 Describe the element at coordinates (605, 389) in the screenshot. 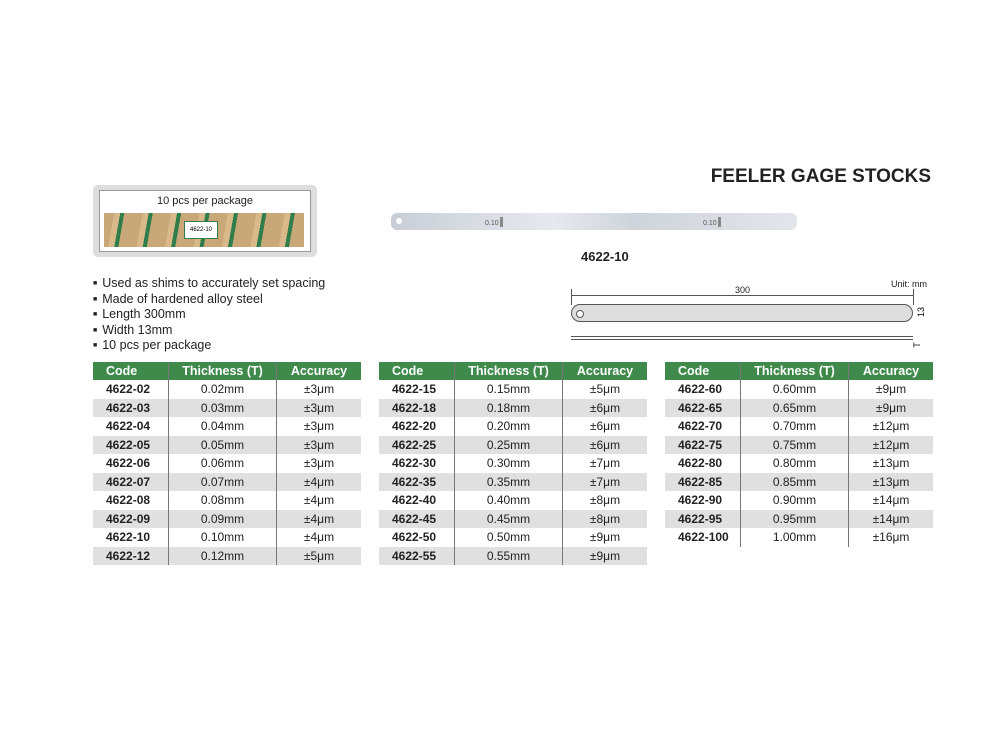

I see `table-cell: ±5μm` at that location.